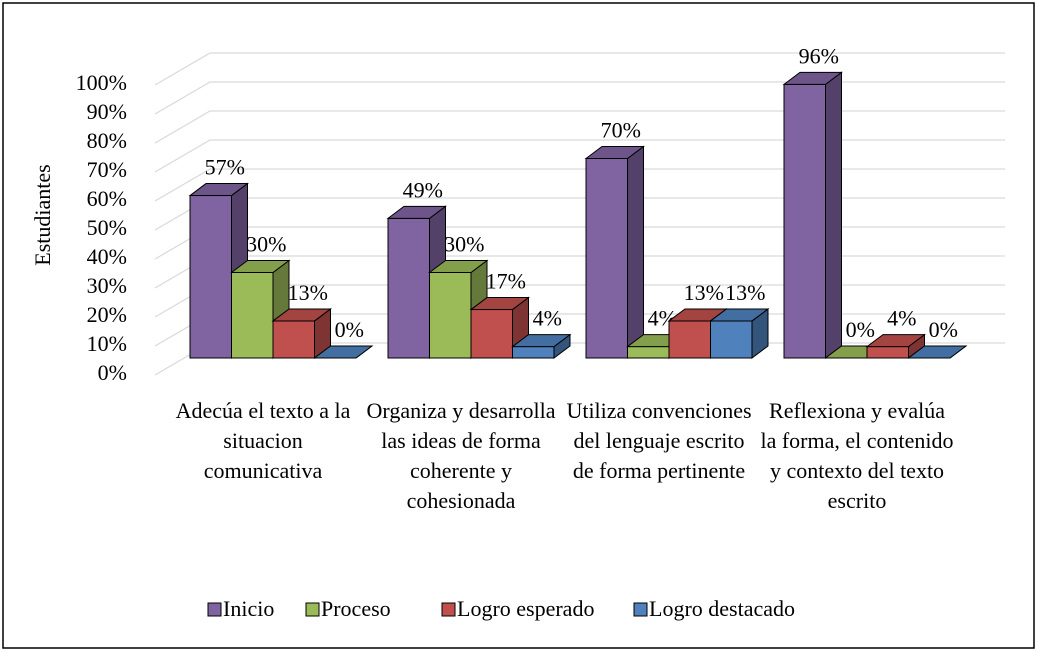  Describe the element at coordinates (107, 314) in the screenshot. I see `y-tick-label: 20%` at that location.